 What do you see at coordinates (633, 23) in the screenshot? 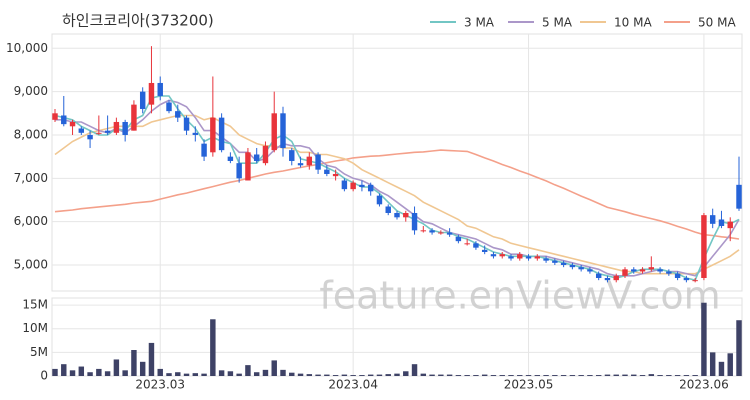
I see `legend-label: 10 MA` at bounding box center [633, 23].